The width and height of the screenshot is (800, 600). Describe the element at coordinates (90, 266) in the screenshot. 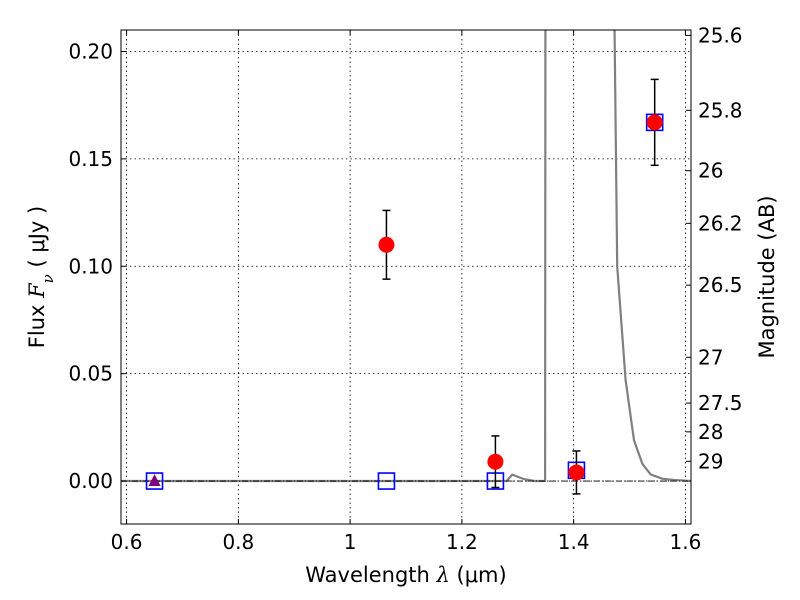

I see `y-tick-label: 0.10` at that location.